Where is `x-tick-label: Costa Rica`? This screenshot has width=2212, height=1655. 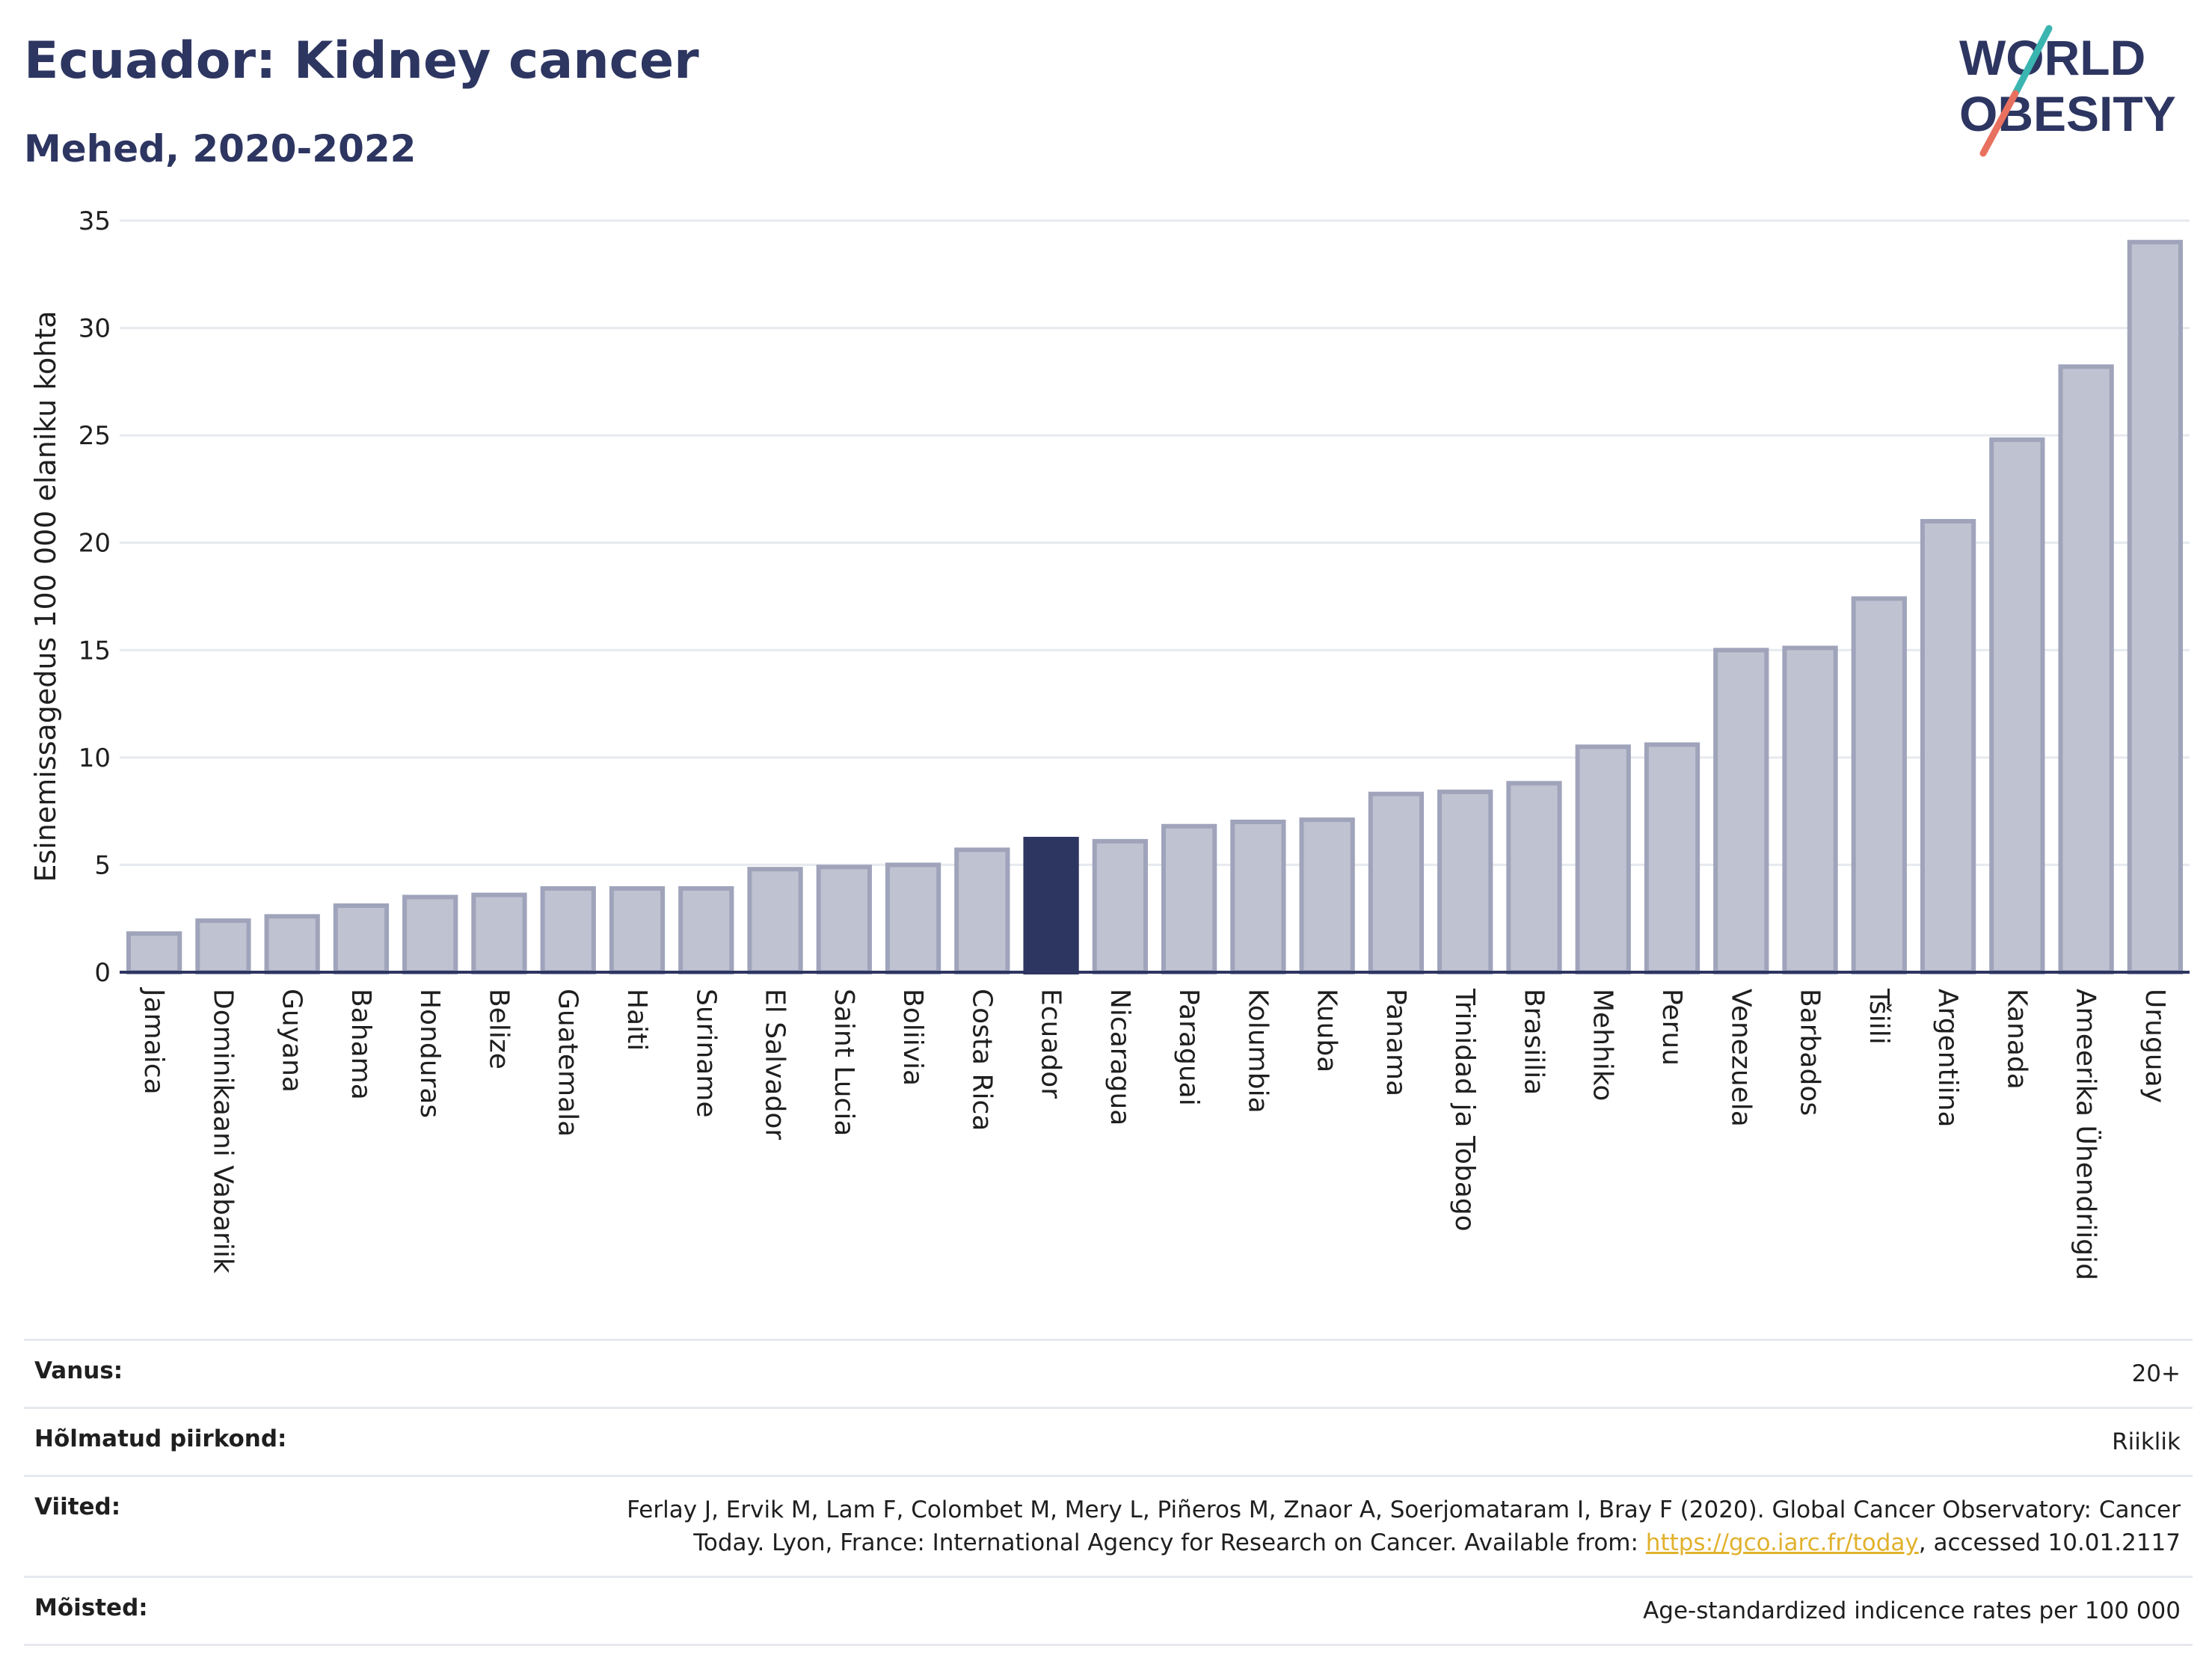
x-tick-label: Costa Rica is located at coordinates (981, 1060).